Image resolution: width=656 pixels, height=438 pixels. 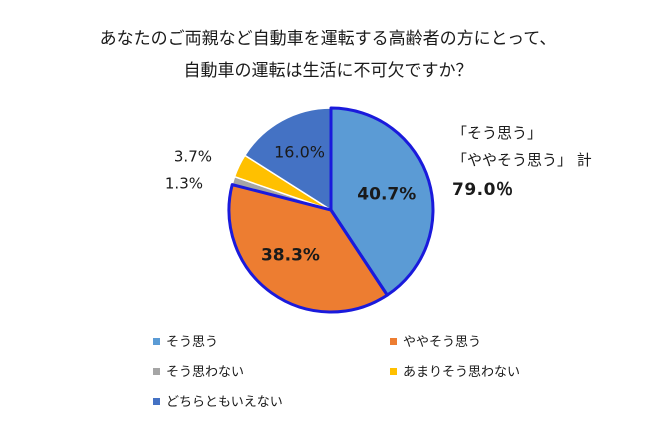 I want to click on legend-label: ややそう思う, so click(x=442, y=342).